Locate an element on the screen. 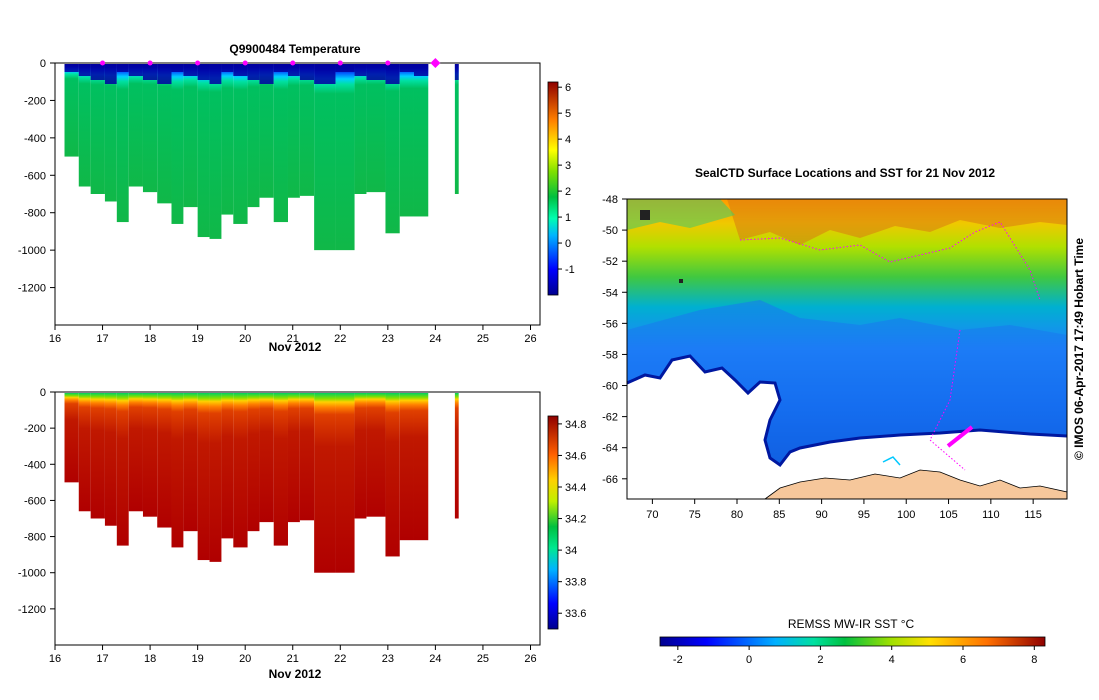  latitude-tick-label: -66 is located at coordinates (610, 480).